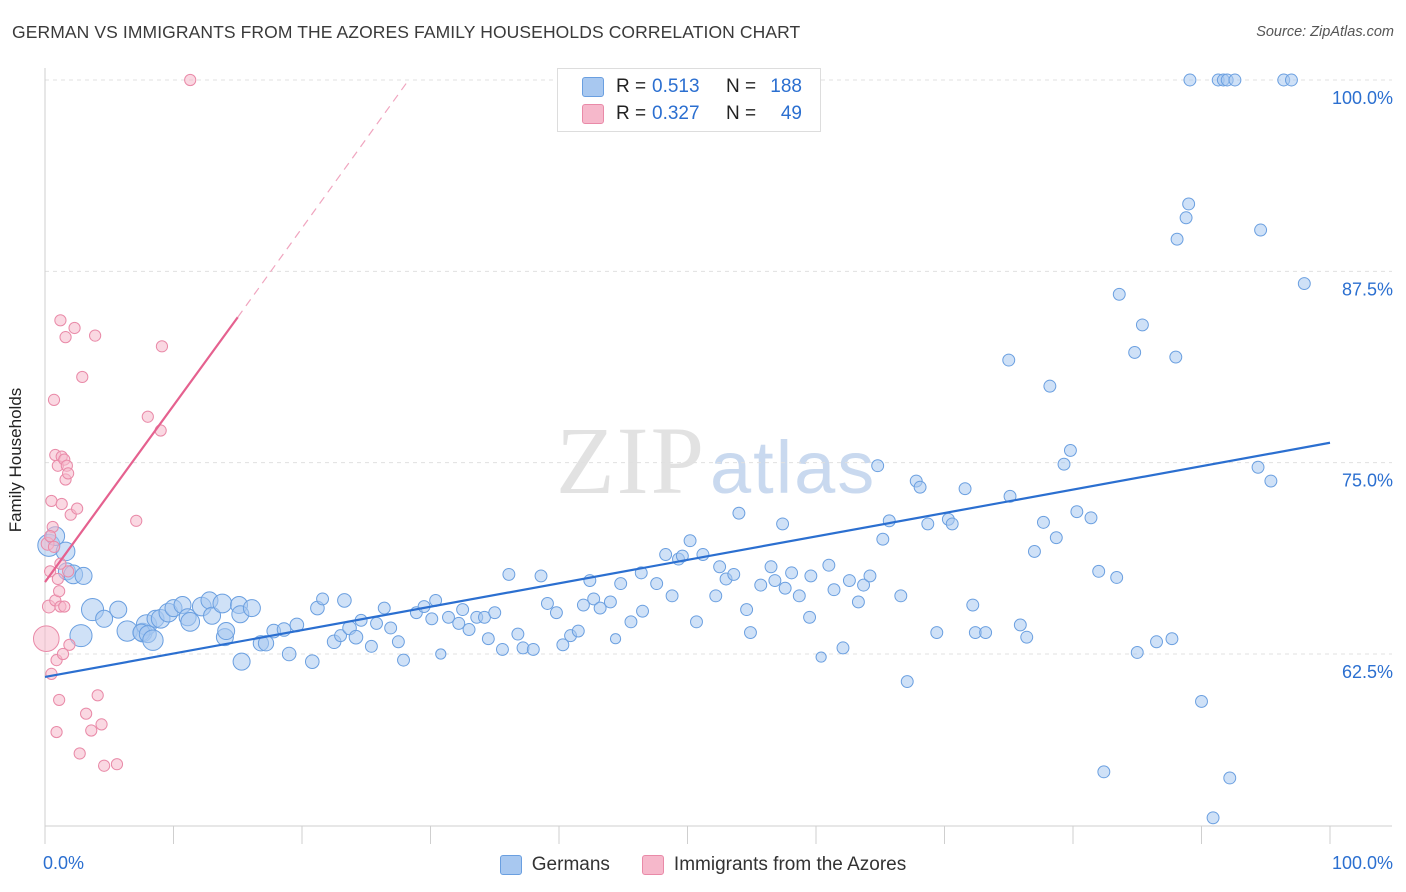  What do you see at coordinates (786, 86) in the screenshot?
I see `legend-n-value: 188` at bounding box center [786, 86].